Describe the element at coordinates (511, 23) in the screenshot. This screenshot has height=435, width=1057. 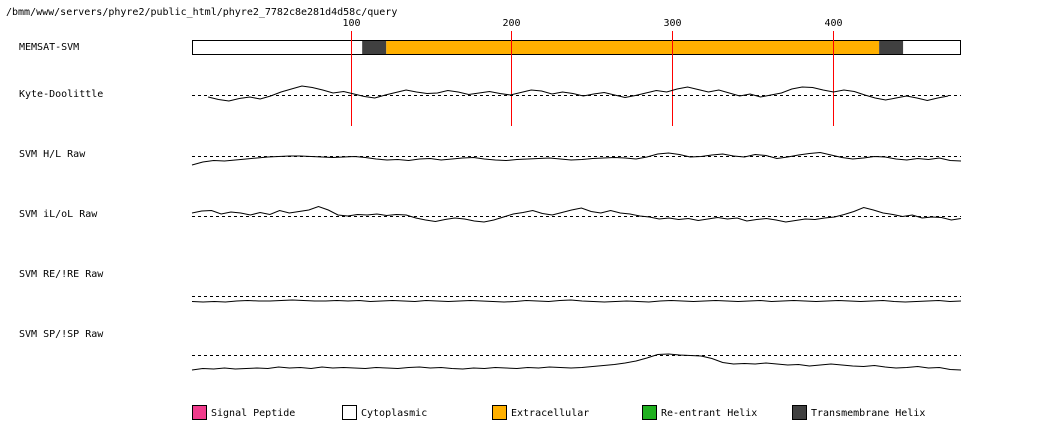
I see `tick-label: 200` at that location.